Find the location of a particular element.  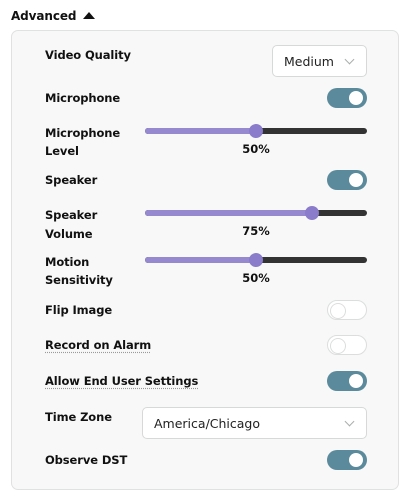

video-quality-select: Medium is located at coordinates (319, 61).